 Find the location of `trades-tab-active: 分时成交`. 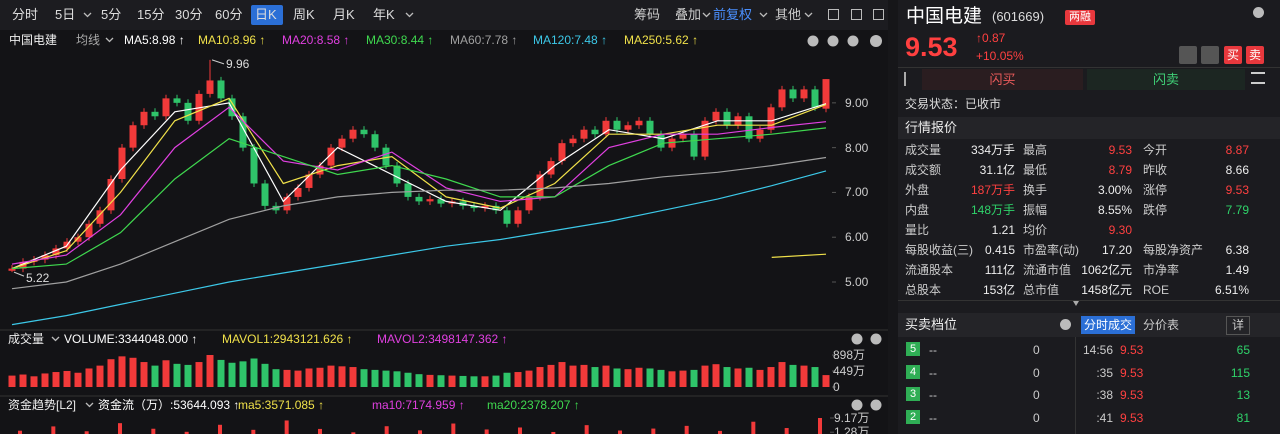

trades-tab-active: 分时成交 is located at coordinates (1108, 325).